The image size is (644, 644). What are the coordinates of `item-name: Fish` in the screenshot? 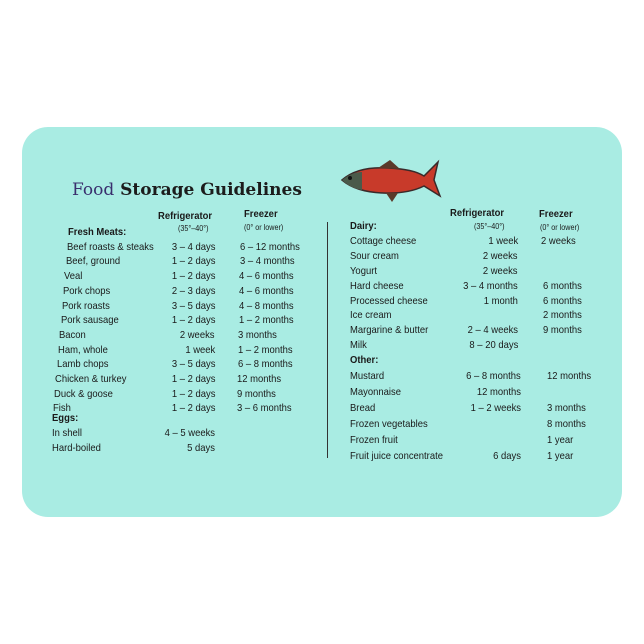 It's located at (61, 408).